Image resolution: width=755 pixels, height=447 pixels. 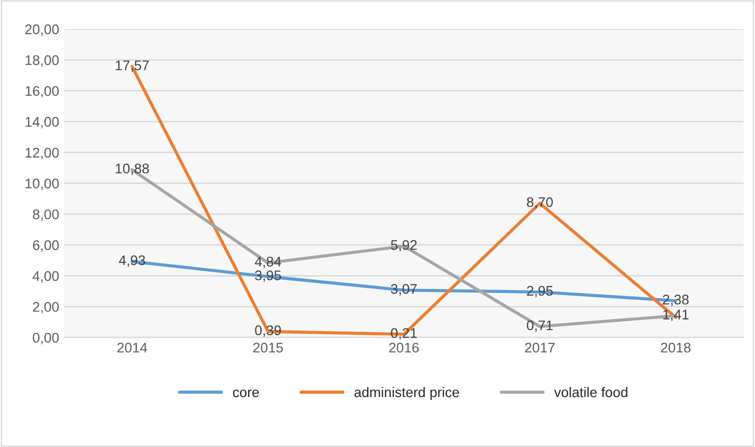 I want to click on y-tick-label: 12,00, so click(x=42, y=154).